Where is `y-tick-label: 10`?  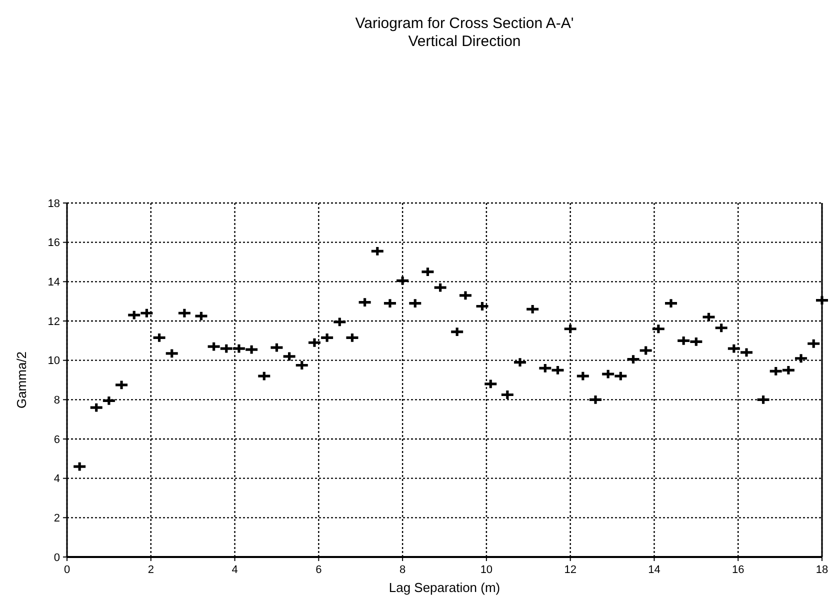 y-tick-label: 10 is located at coordinates (54, 361).